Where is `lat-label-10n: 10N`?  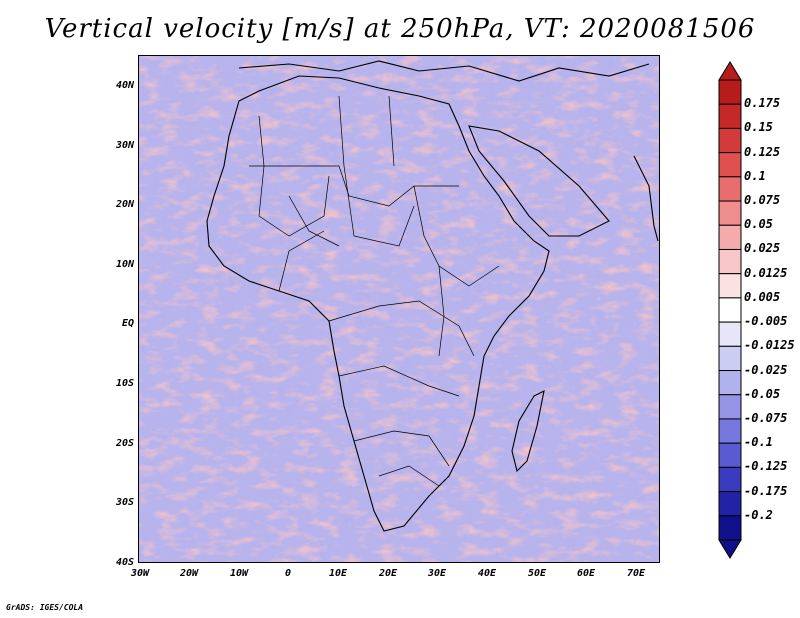 lat-label-10n: 10N is located at coordinates (124, 264).